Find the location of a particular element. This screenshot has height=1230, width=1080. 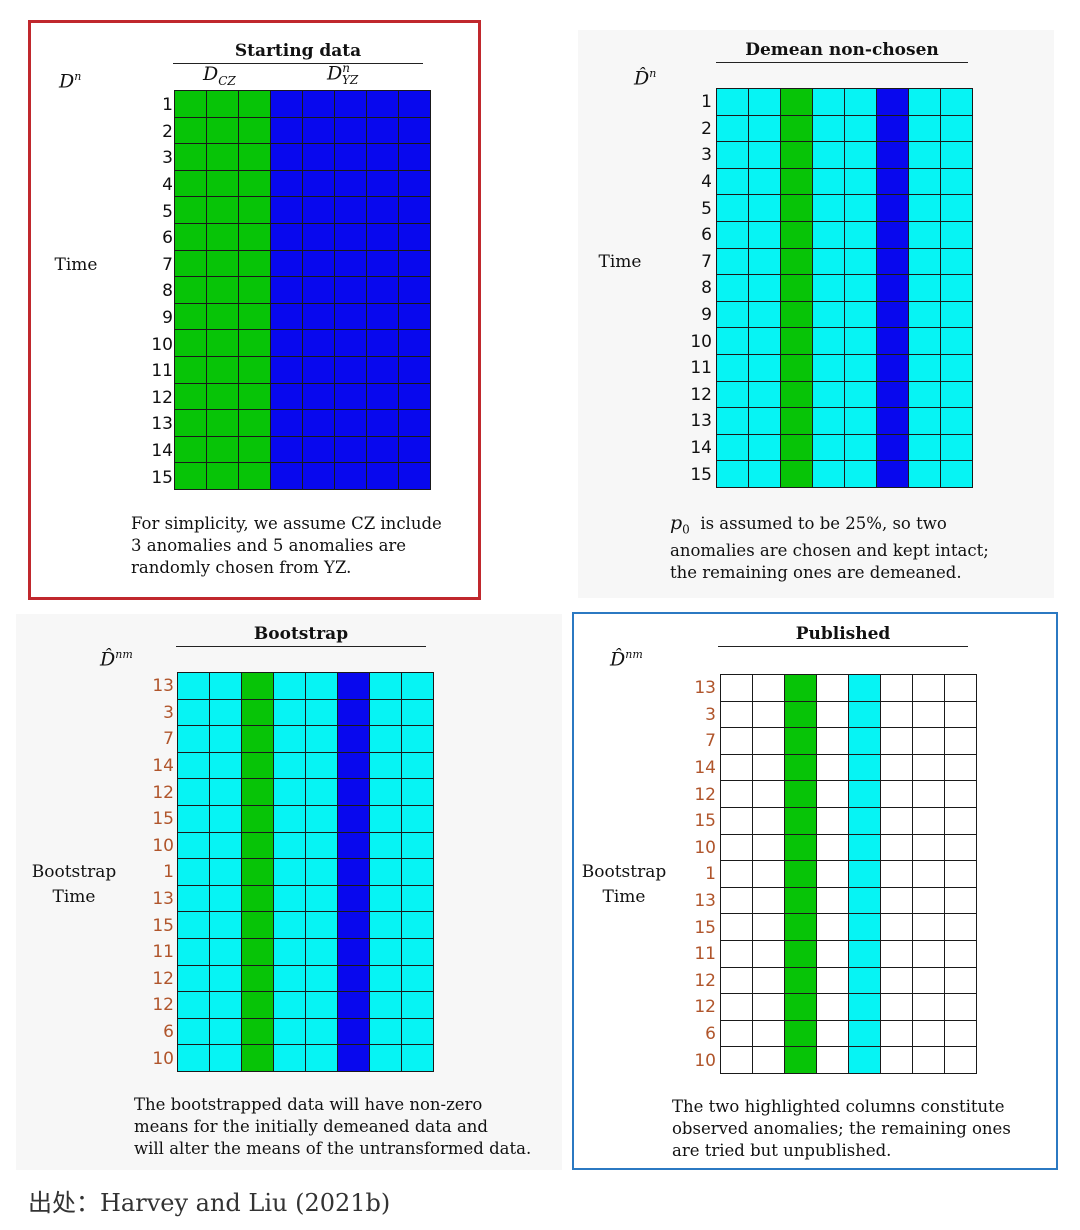

source-citation: 出处：Harvey and Liu (2021b) is located at coordinates (209, 1203).